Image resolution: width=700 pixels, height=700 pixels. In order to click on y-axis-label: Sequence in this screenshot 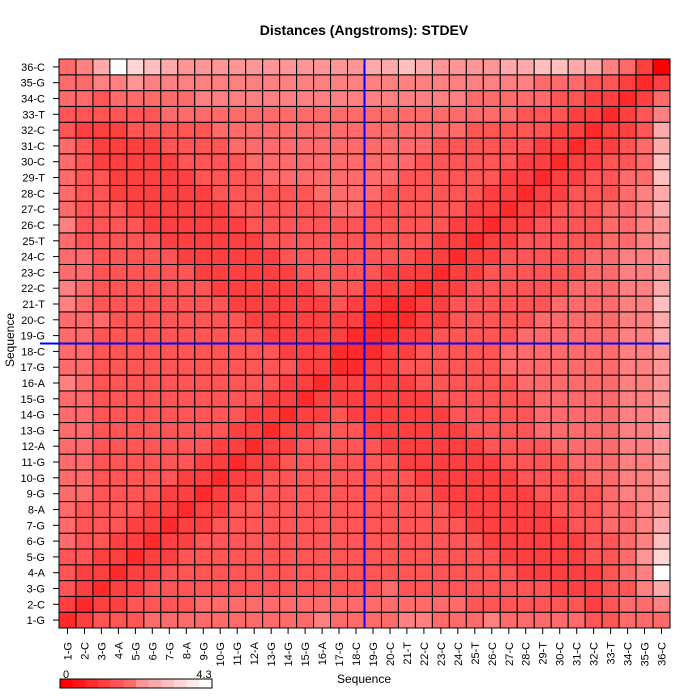, I will do `click(10, 340)`.